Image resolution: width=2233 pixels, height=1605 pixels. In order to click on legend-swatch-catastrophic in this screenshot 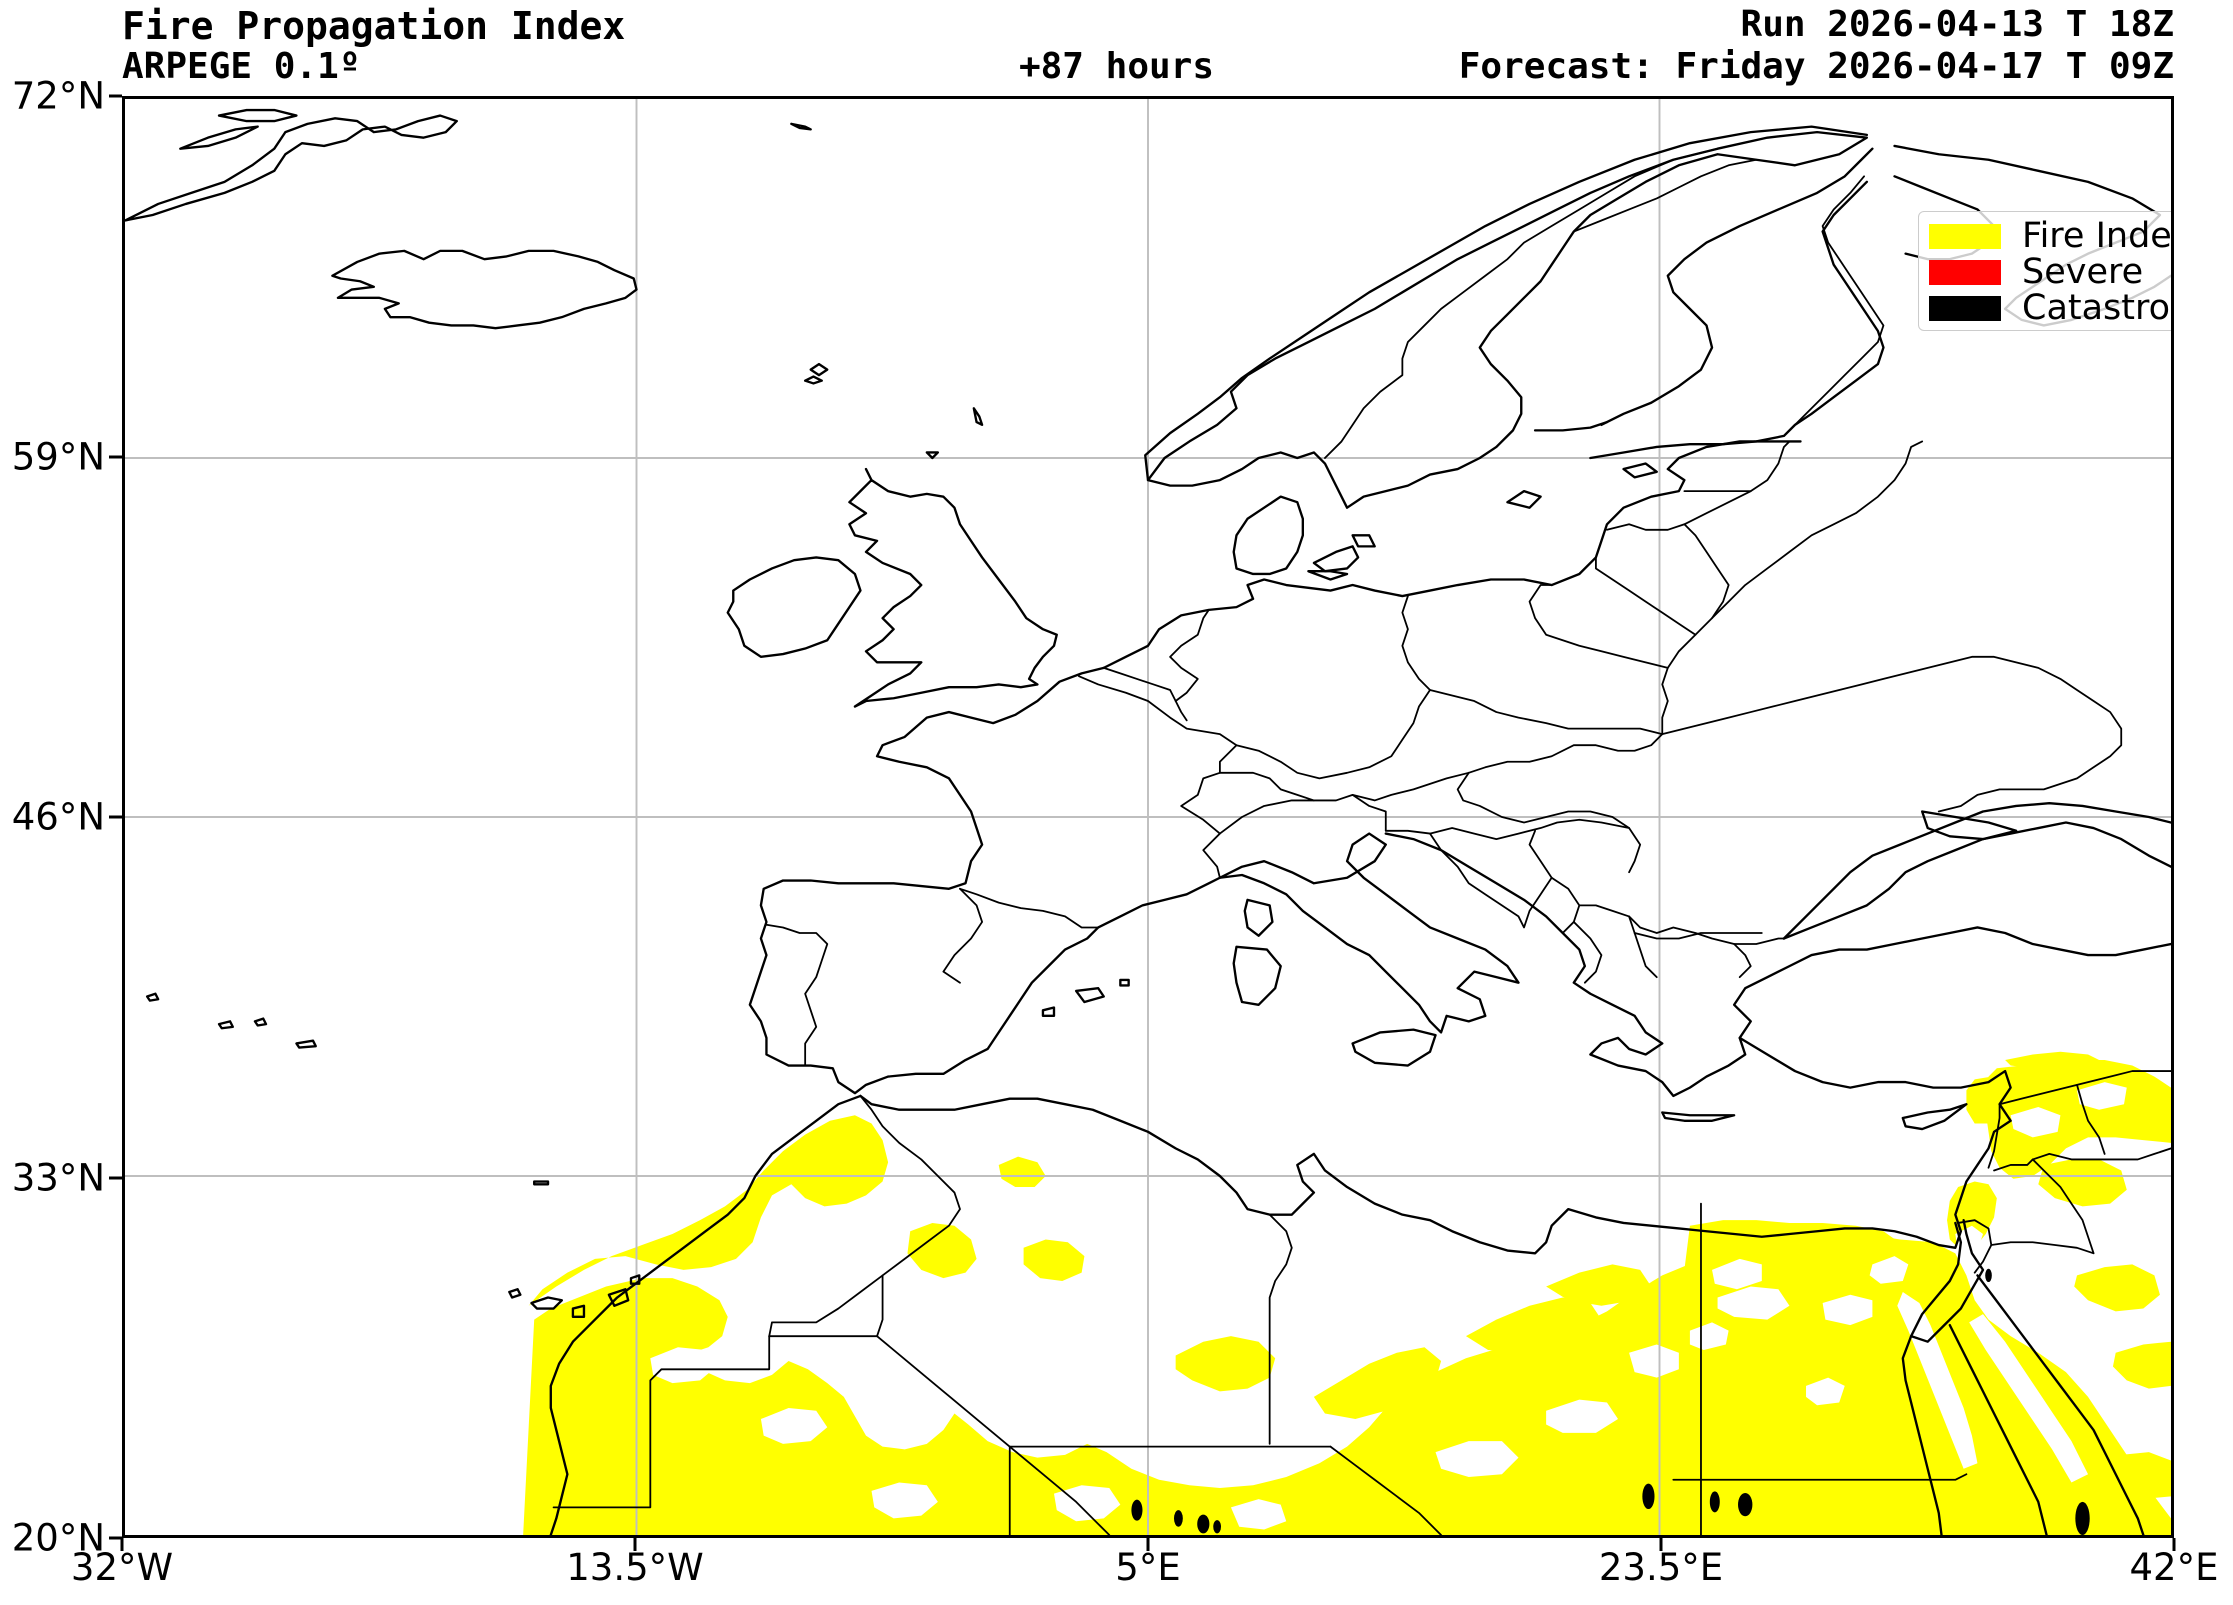, I will do `click(1965, 308)`.